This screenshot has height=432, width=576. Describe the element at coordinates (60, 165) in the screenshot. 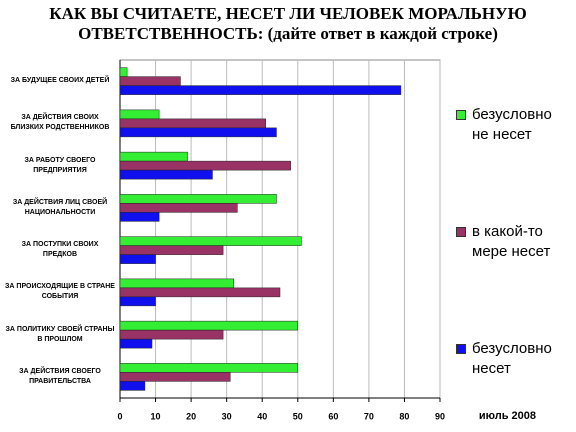

I see `y-tick-label: ЗА РАБОТУ СВОЕГО ПРЕДПРИЯТИЯ` at that location.